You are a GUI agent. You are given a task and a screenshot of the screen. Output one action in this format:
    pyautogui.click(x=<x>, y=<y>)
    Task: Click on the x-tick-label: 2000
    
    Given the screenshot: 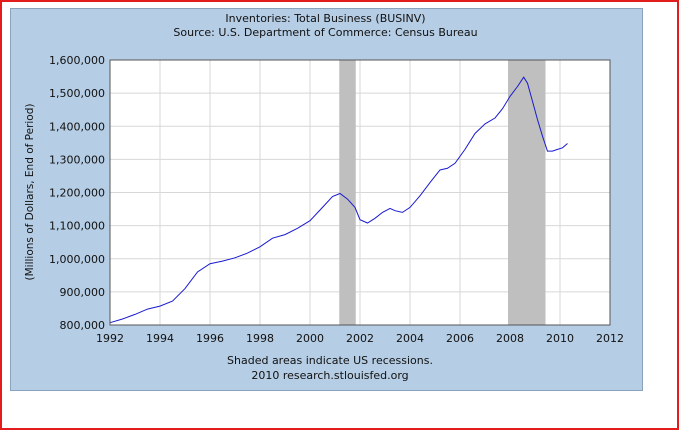 What is the action you would take?
    pyautogui.click(x=310, y=338)
    